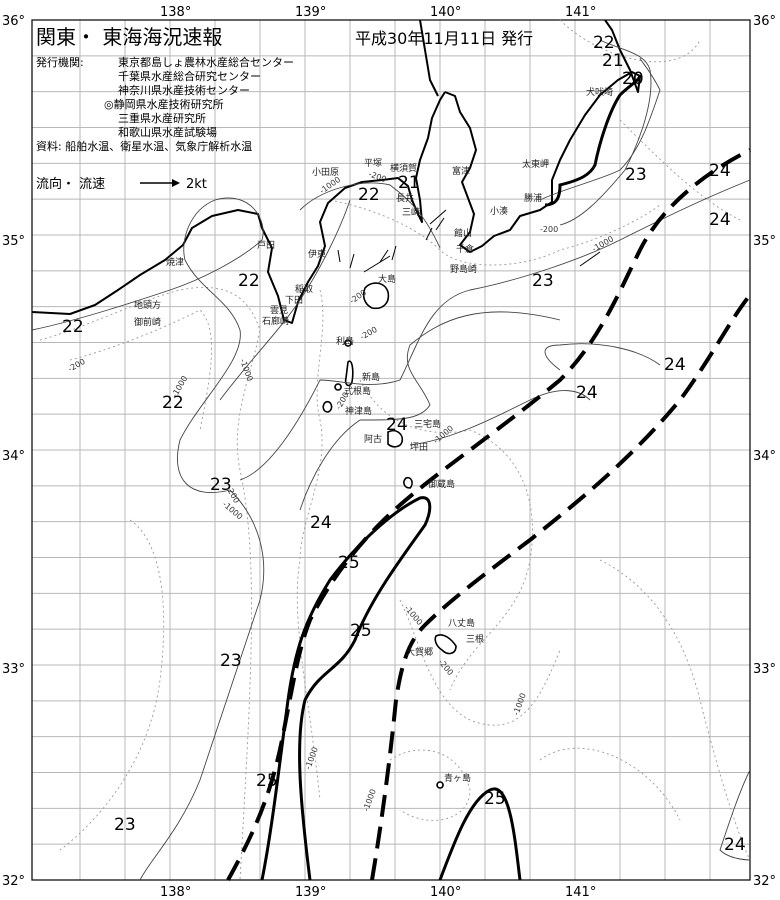 Image resolution: width=780 pixels, height=900 pixels. What do you see at coordinates (189, 76) in the screenshot?
I see `issuer: 千葉県水産総合研究センター` at bounding box center [189, 76].